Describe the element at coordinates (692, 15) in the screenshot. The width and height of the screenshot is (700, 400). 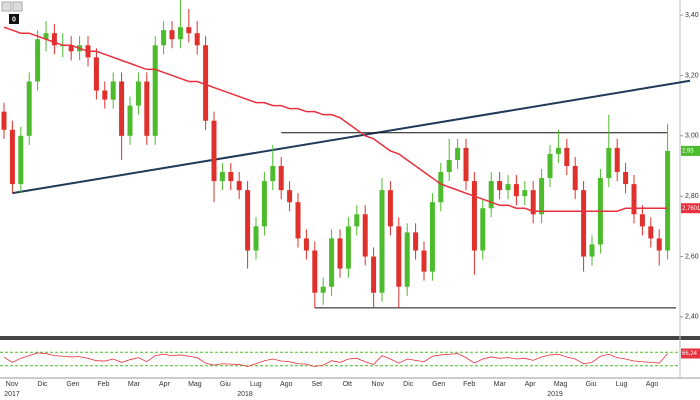
I see `y-tick-label: 3,40` at that location.